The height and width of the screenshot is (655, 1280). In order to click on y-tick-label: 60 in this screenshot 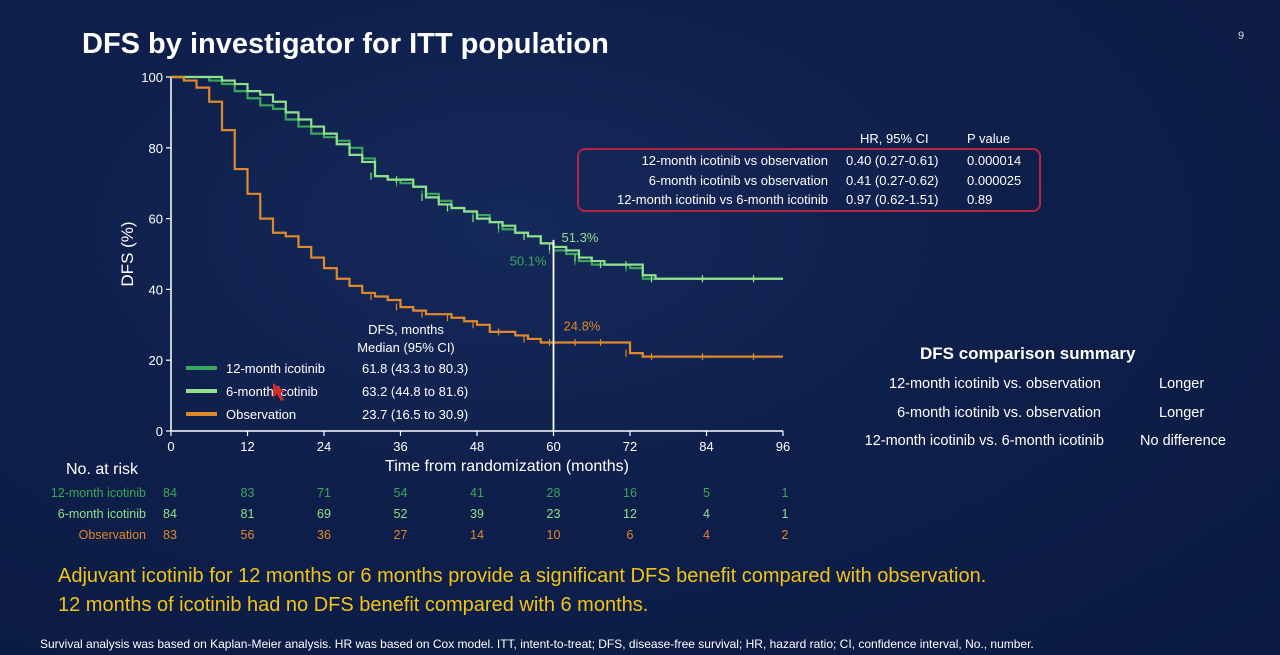, I will do `click(156, 219)`.